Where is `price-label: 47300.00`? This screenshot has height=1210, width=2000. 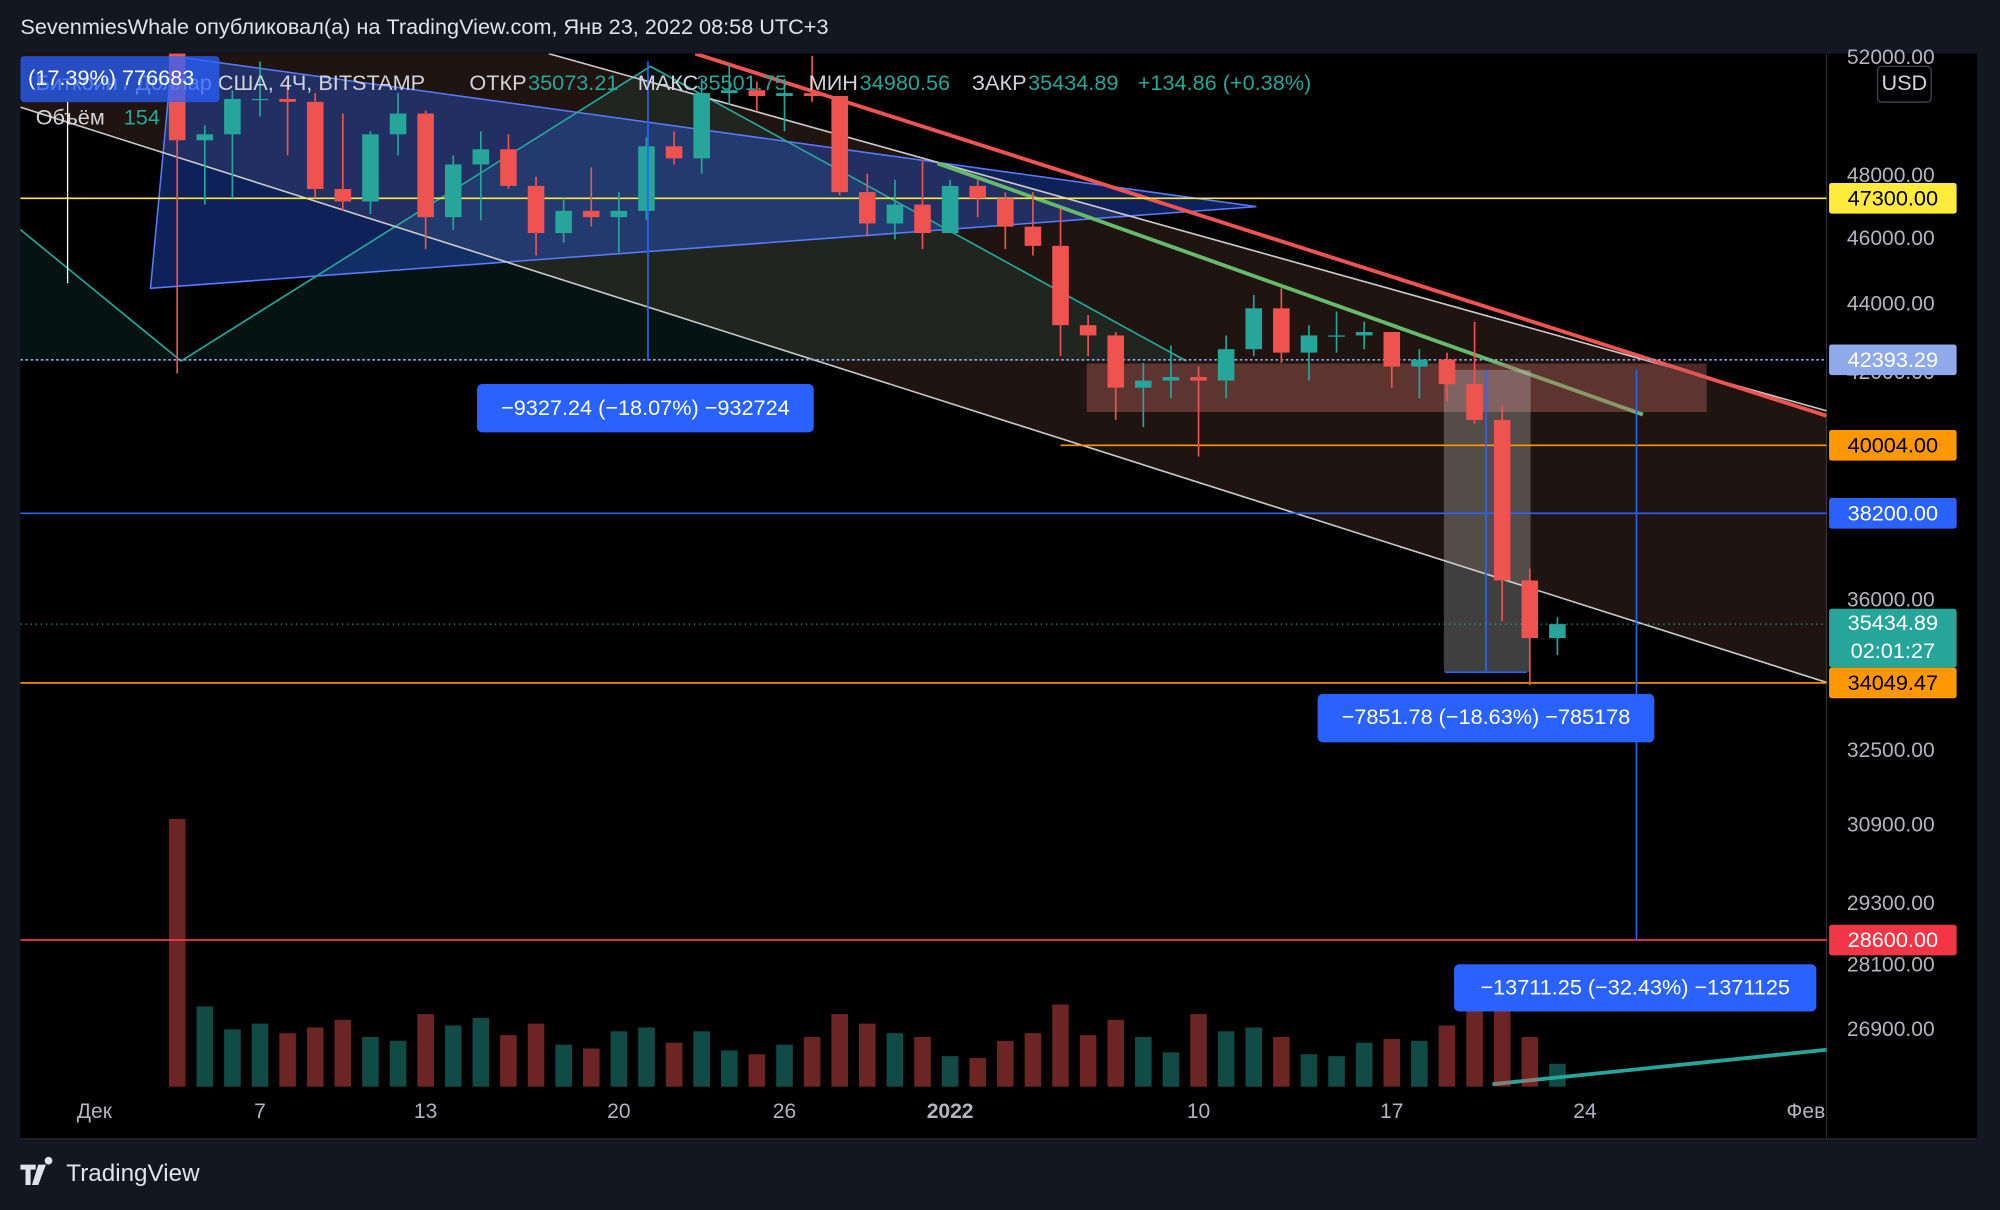 price-label: 47300.00 is located at coordinates (1893, 197).